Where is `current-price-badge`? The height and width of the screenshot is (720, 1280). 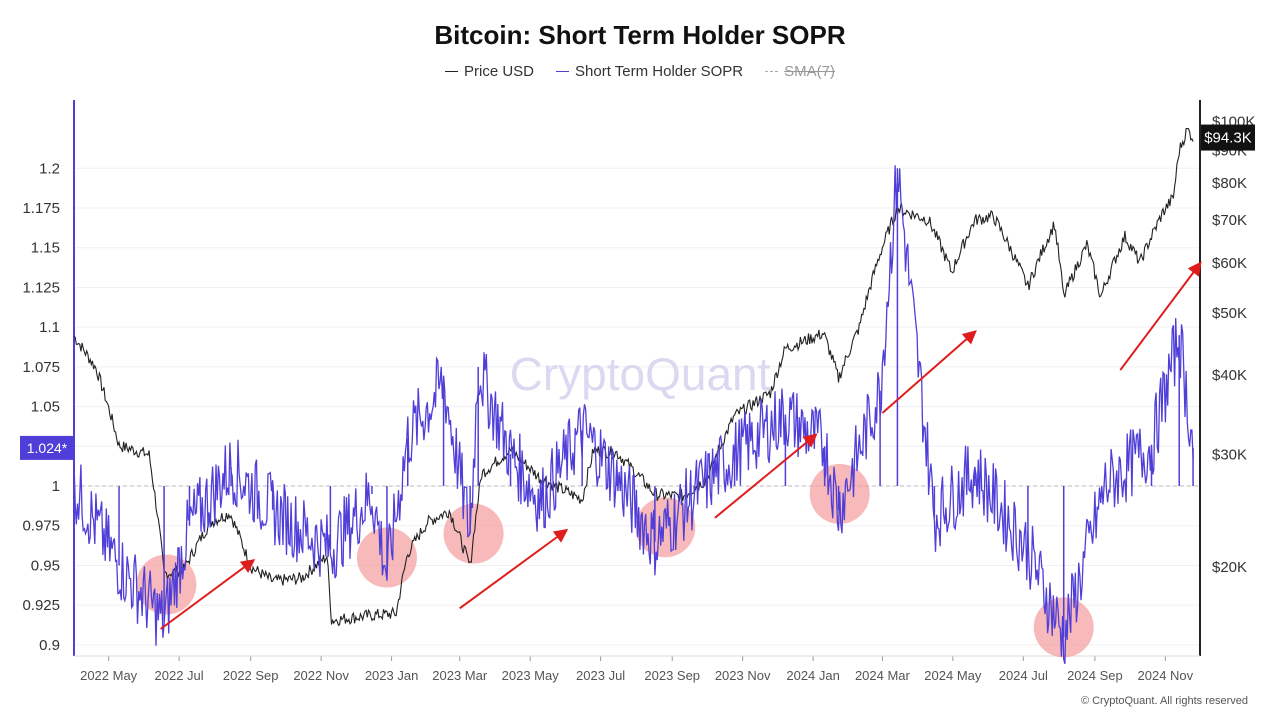
current-price-badge is located at coordinates (1228, 137).